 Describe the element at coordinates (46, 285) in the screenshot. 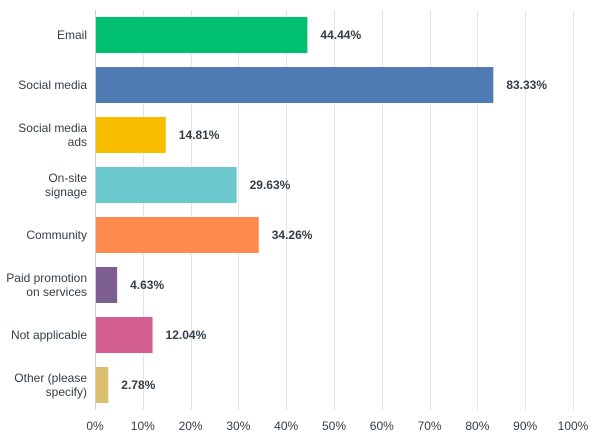

I see `category-label-5: Paid promotion on services` at that location.